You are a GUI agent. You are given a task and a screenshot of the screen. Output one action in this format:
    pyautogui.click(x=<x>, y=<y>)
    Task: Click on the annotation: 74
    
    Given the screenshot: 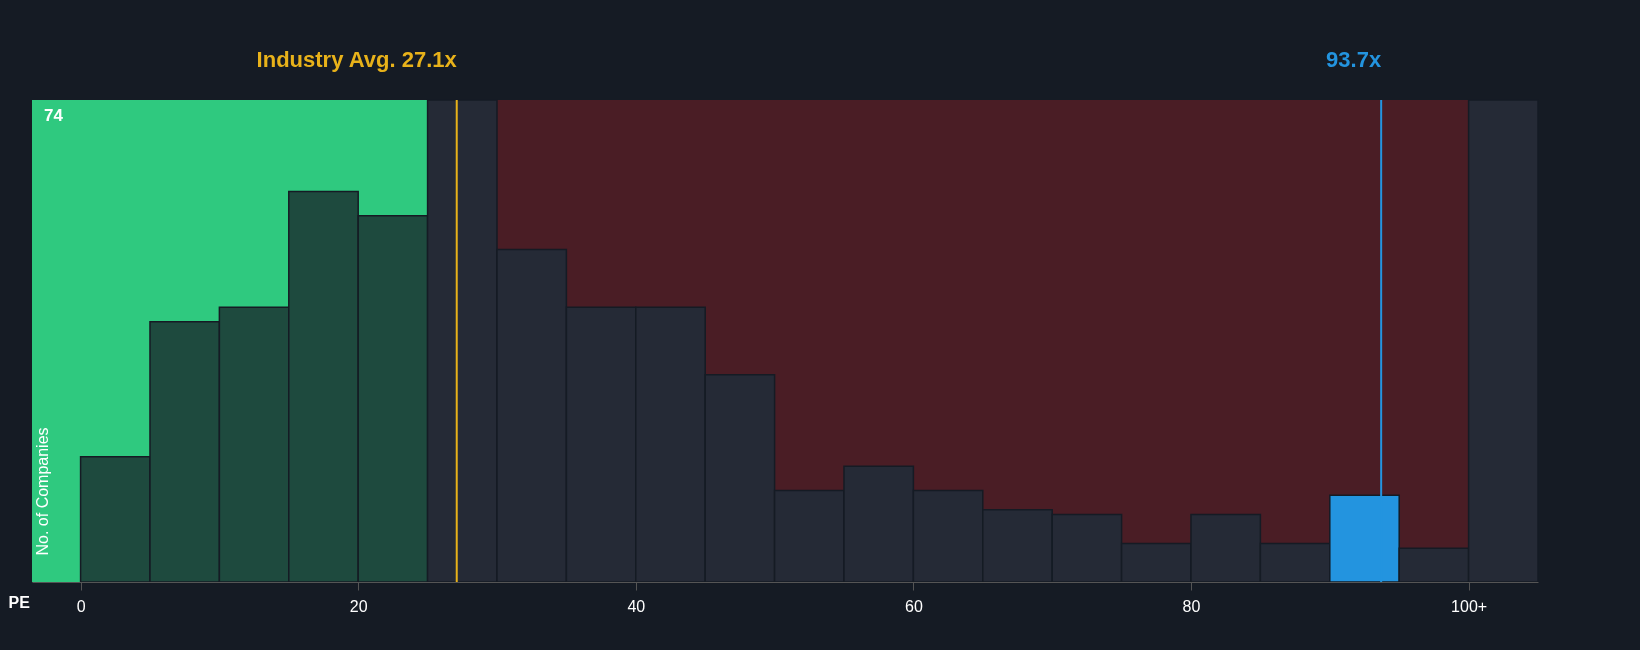 What is the action you would take?
    pyautogui.click(x=54, y=115)
    